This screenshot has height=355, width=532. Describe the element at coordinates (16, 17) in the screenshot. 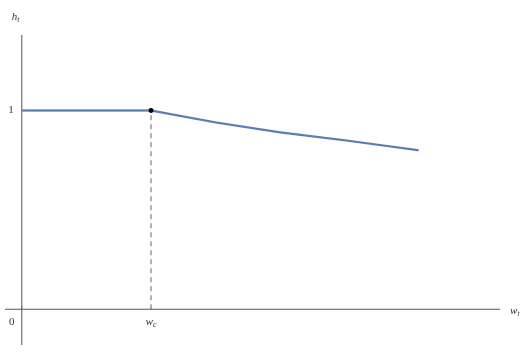

I see `y-axis-label: ht` at that location.